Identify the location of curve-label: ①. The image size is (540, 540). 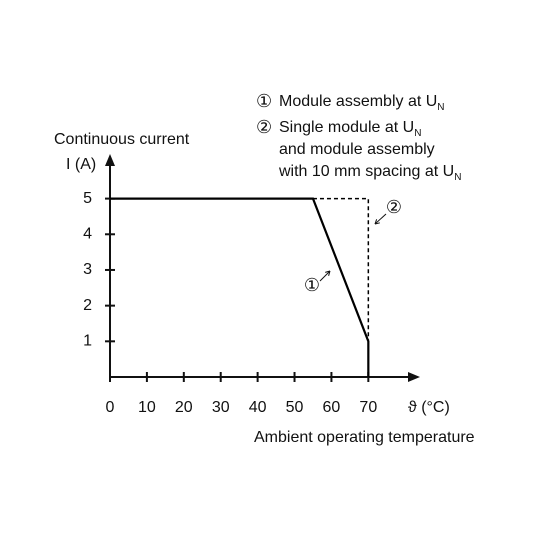
(312, 285).